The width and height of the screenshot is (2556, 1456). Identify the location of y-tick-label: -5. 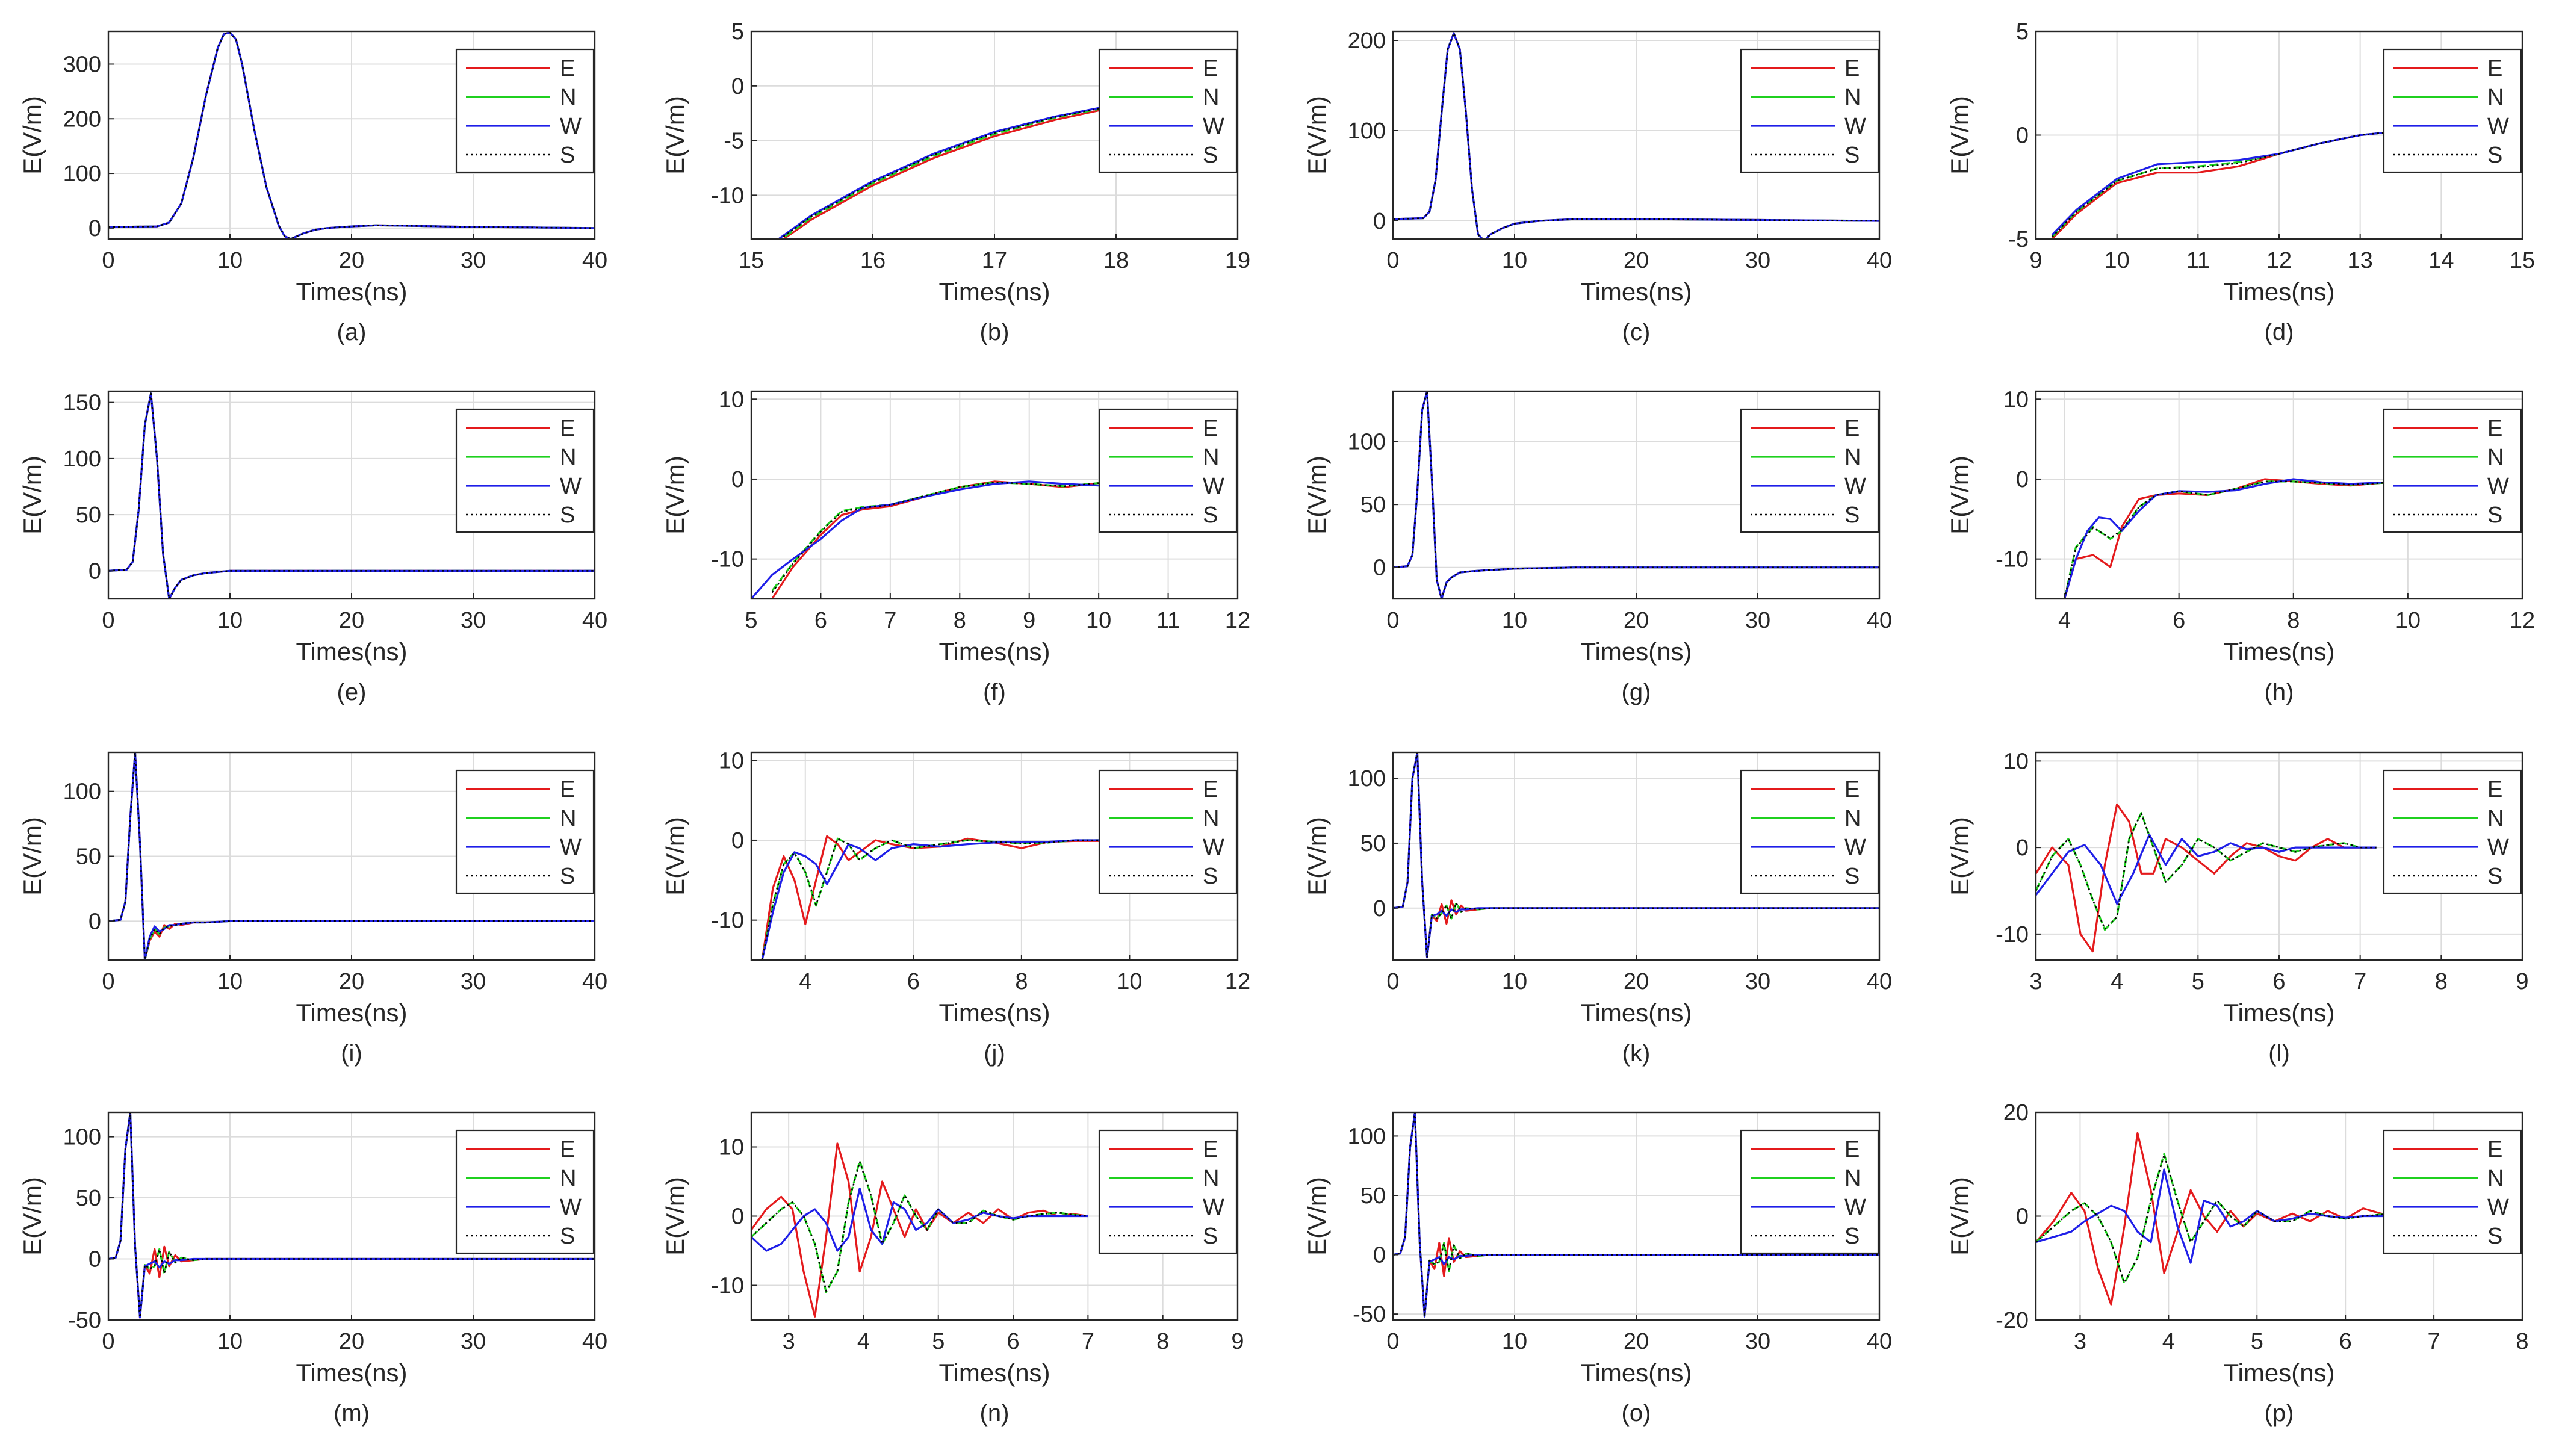
(2018, 239).